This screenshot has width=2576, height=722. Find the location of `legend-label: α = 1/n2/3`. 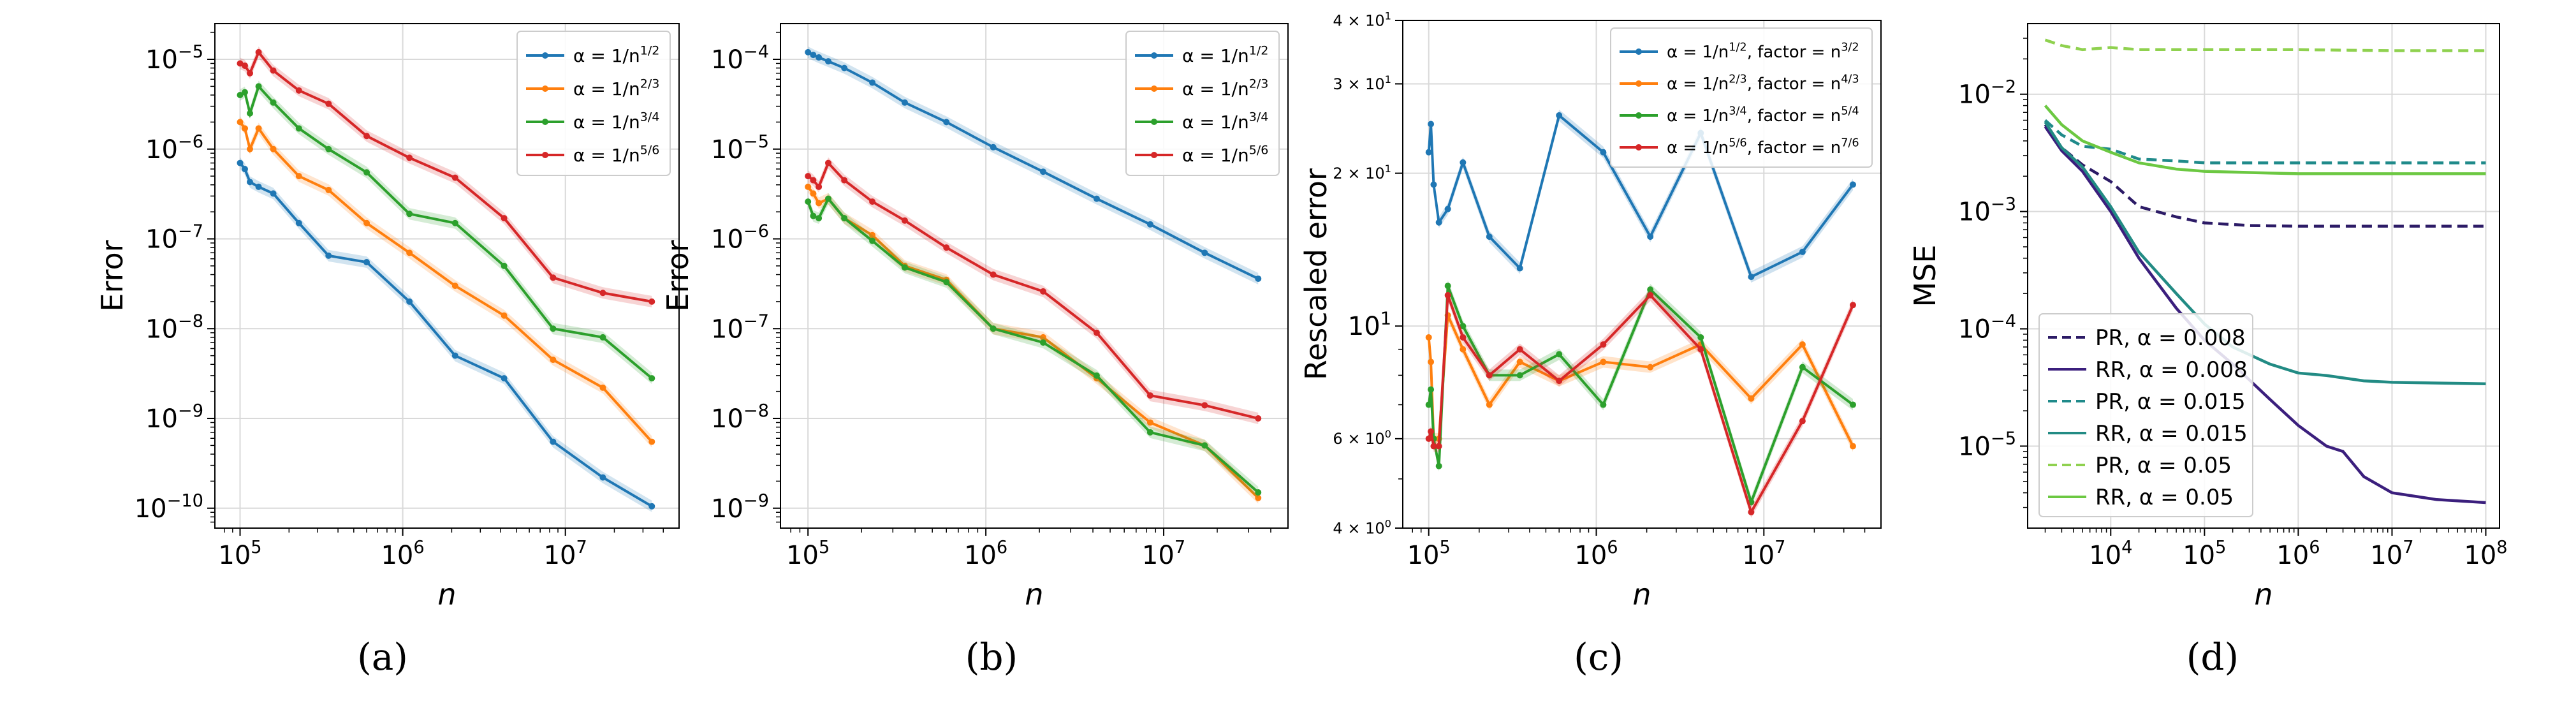

legend-label: α = 1/n2/3 is located at coordinates (616, 88).